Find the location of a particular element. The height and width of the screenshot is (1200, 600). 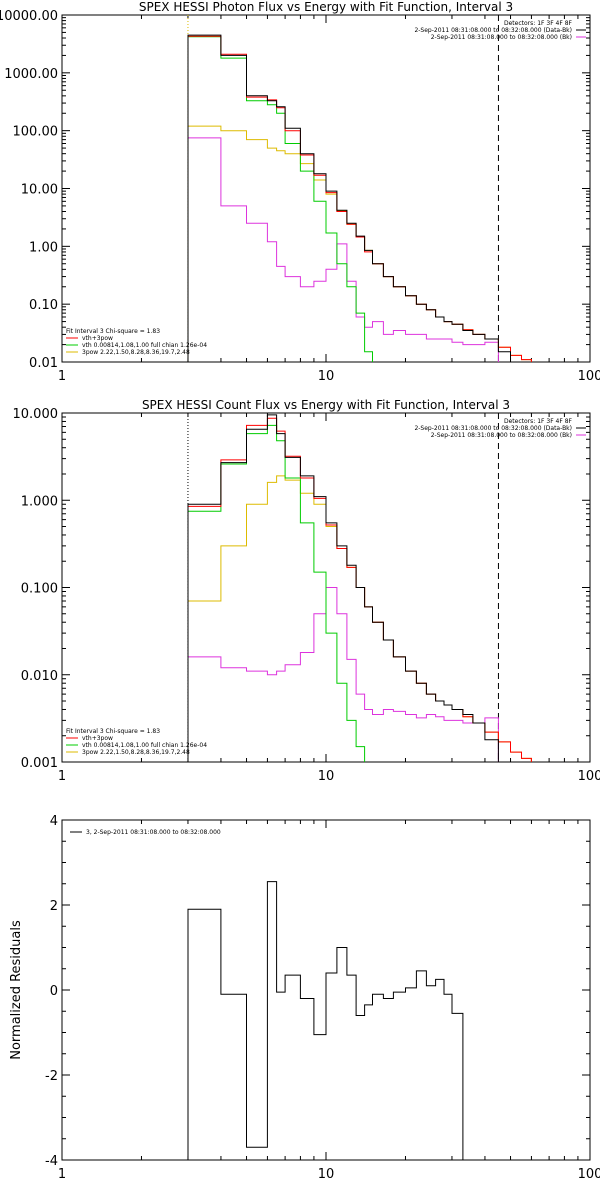

y-tick-label: 0.01 is located at coordinates (43, 363).